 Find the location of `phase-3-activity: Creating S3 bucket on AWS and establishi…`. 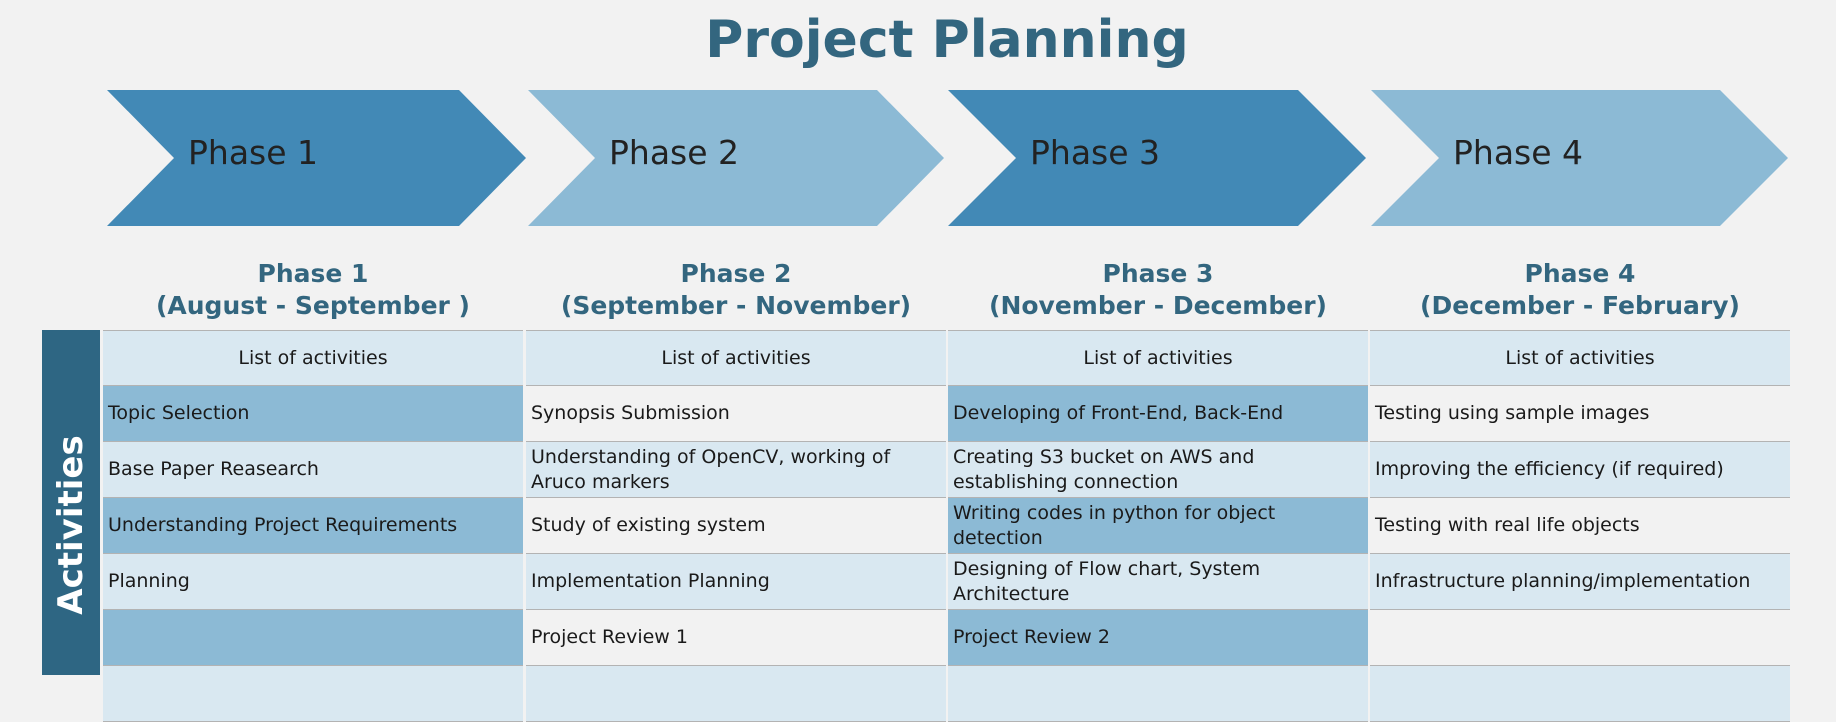

phase-3-activity: Creating S3 bucket on AWS and establishi… is located at coordinates (1158, 470).